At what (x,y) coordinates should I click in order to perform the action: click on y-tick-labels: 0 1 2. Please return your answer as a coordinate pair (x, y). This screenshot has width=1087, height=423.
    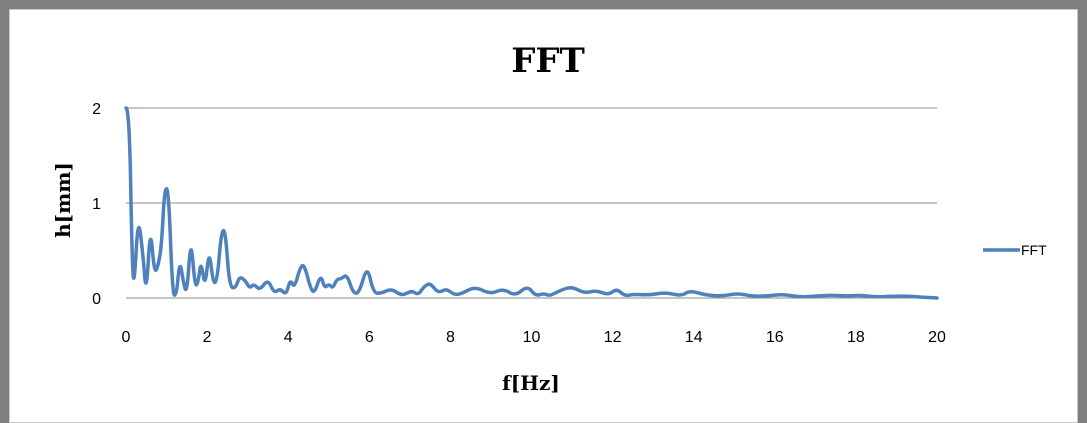
    Looking at the image, I should click on (96, 204).